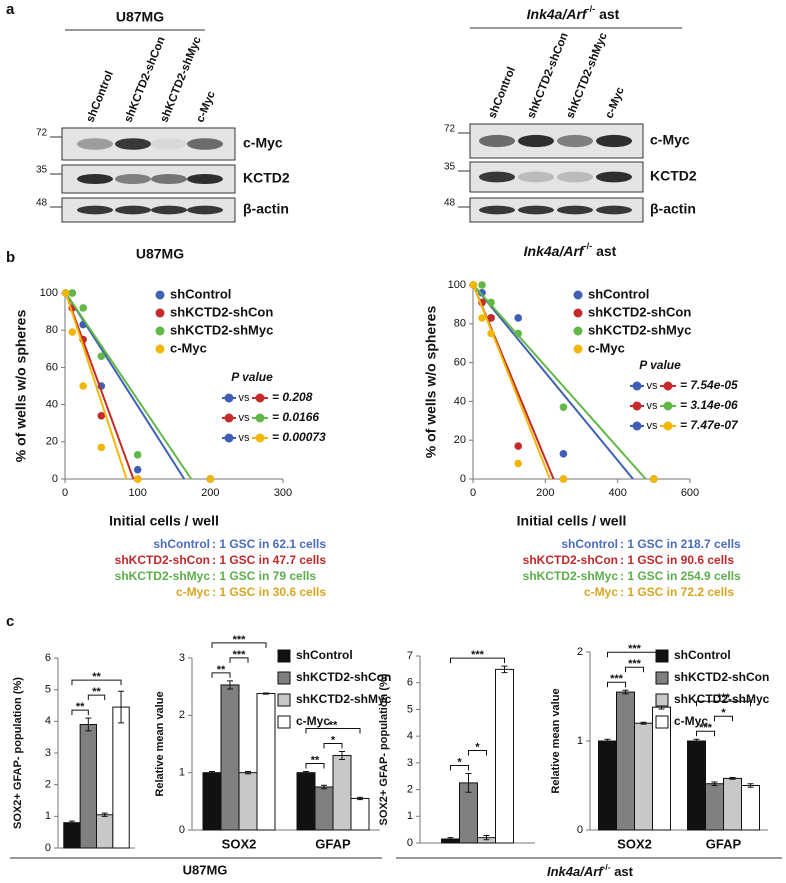  What do you see at coordinates (65, 493) in the screenshot?
I see `x-tick-label: 0` at bounding box center [65, 493].